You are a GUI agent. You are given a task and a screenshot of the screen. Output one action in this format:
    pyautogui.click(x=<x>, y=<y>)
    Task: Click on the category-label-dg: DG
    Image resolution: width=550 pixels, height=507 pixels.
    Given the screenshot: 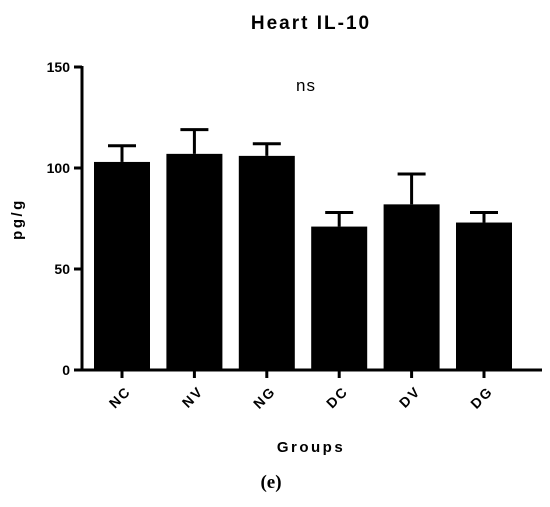 What is the action you would take?
    pyautogui.click(x=481, y=397)
    